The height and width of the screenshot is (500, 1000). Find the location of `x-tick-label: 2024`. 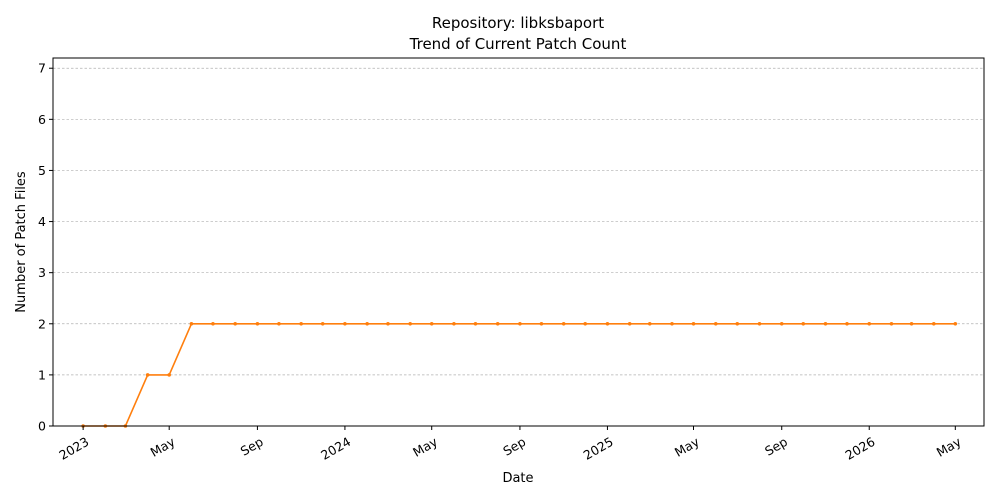

x-tick-label: 2024 is located at coordinates (335, 448).